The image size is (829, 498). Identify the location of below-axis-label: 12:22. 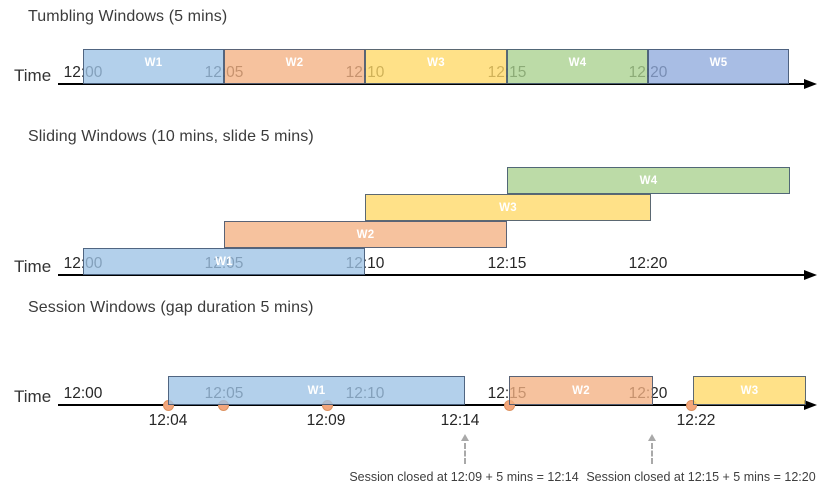
(696, 420).